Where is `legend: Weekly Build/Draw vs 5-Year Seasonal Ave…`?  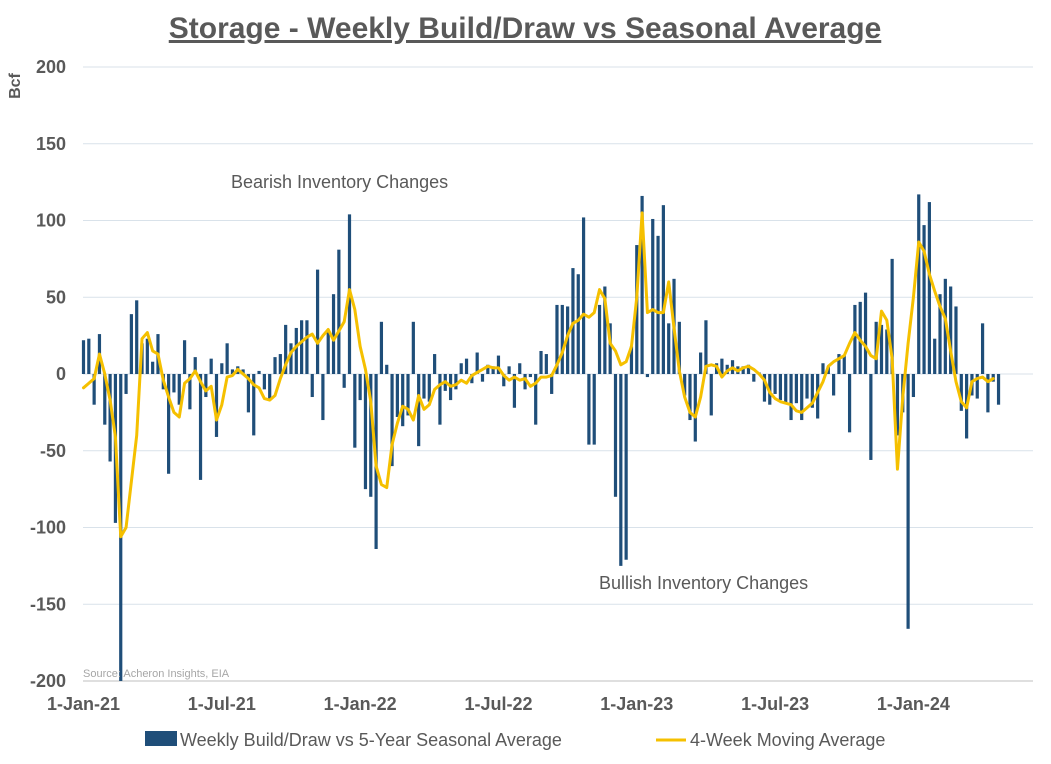
legend: Weekly Build/Draw vs 5-Year Seasonal Ave… is located at coordinates (515, 740).